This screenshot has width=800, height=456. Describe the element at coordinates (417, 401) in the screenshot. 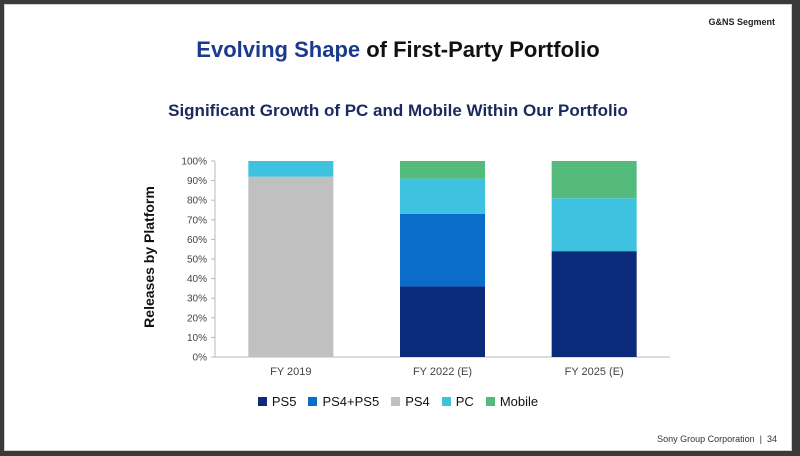

I see `legend-label: PS4` at that location.